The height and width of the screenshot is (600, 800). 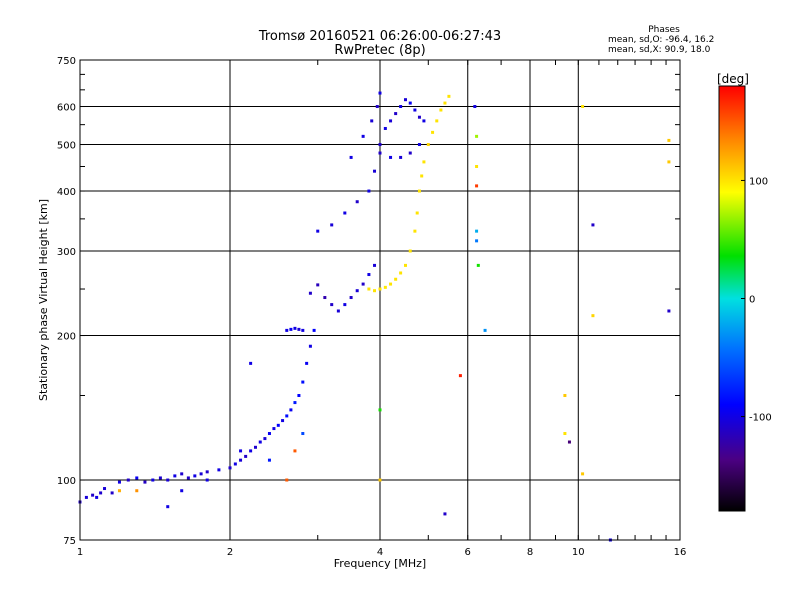 I want to click on y-tick-label: 500, so click(x=66, y=146).